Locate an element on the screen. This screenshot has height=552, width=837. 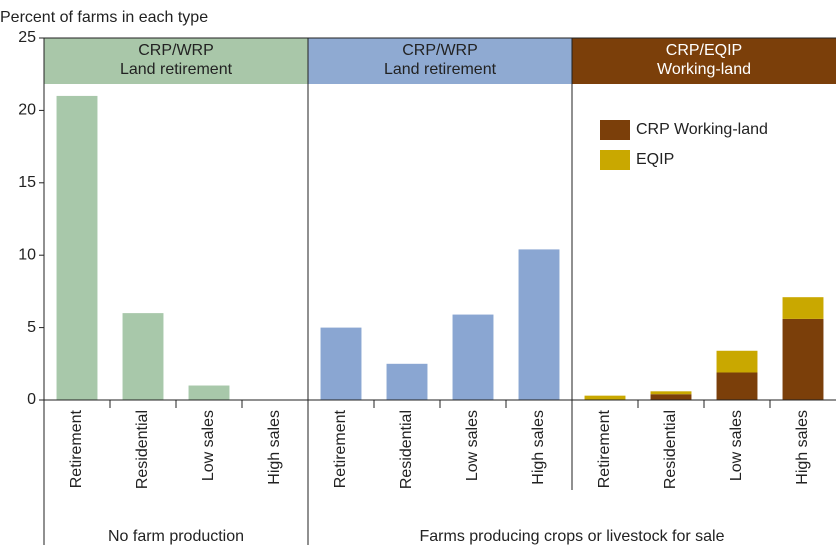
y-tick-label: 0 is located at coordinates (31, 399).